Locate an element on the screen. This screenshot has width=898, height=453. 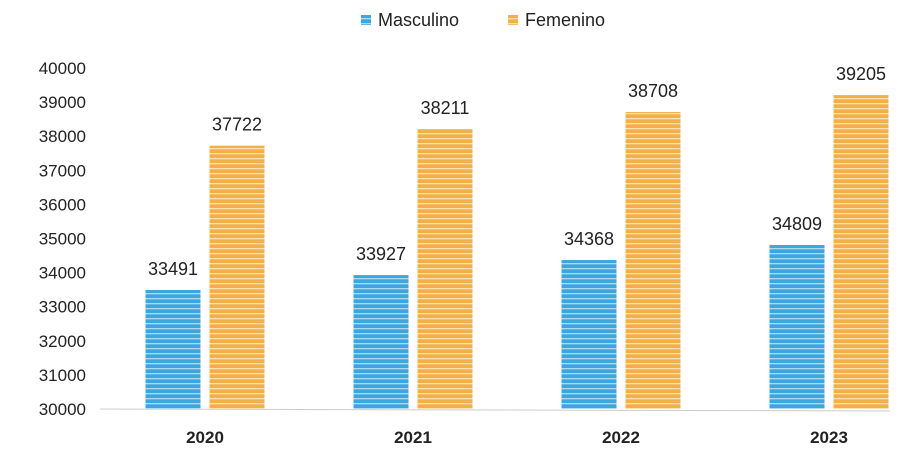
data-label-masculino-2020: 33491 is located at coordinates (173, 269).